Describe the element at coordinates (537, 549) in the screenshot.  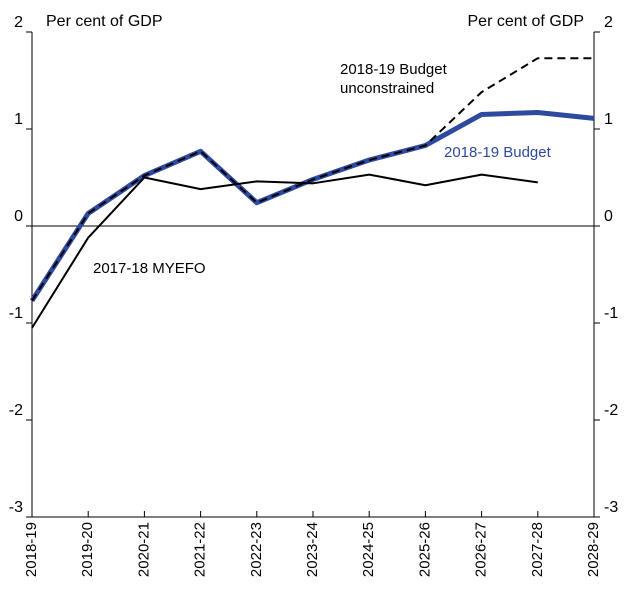
I see `x-tick-label: 2027-28` at that location.